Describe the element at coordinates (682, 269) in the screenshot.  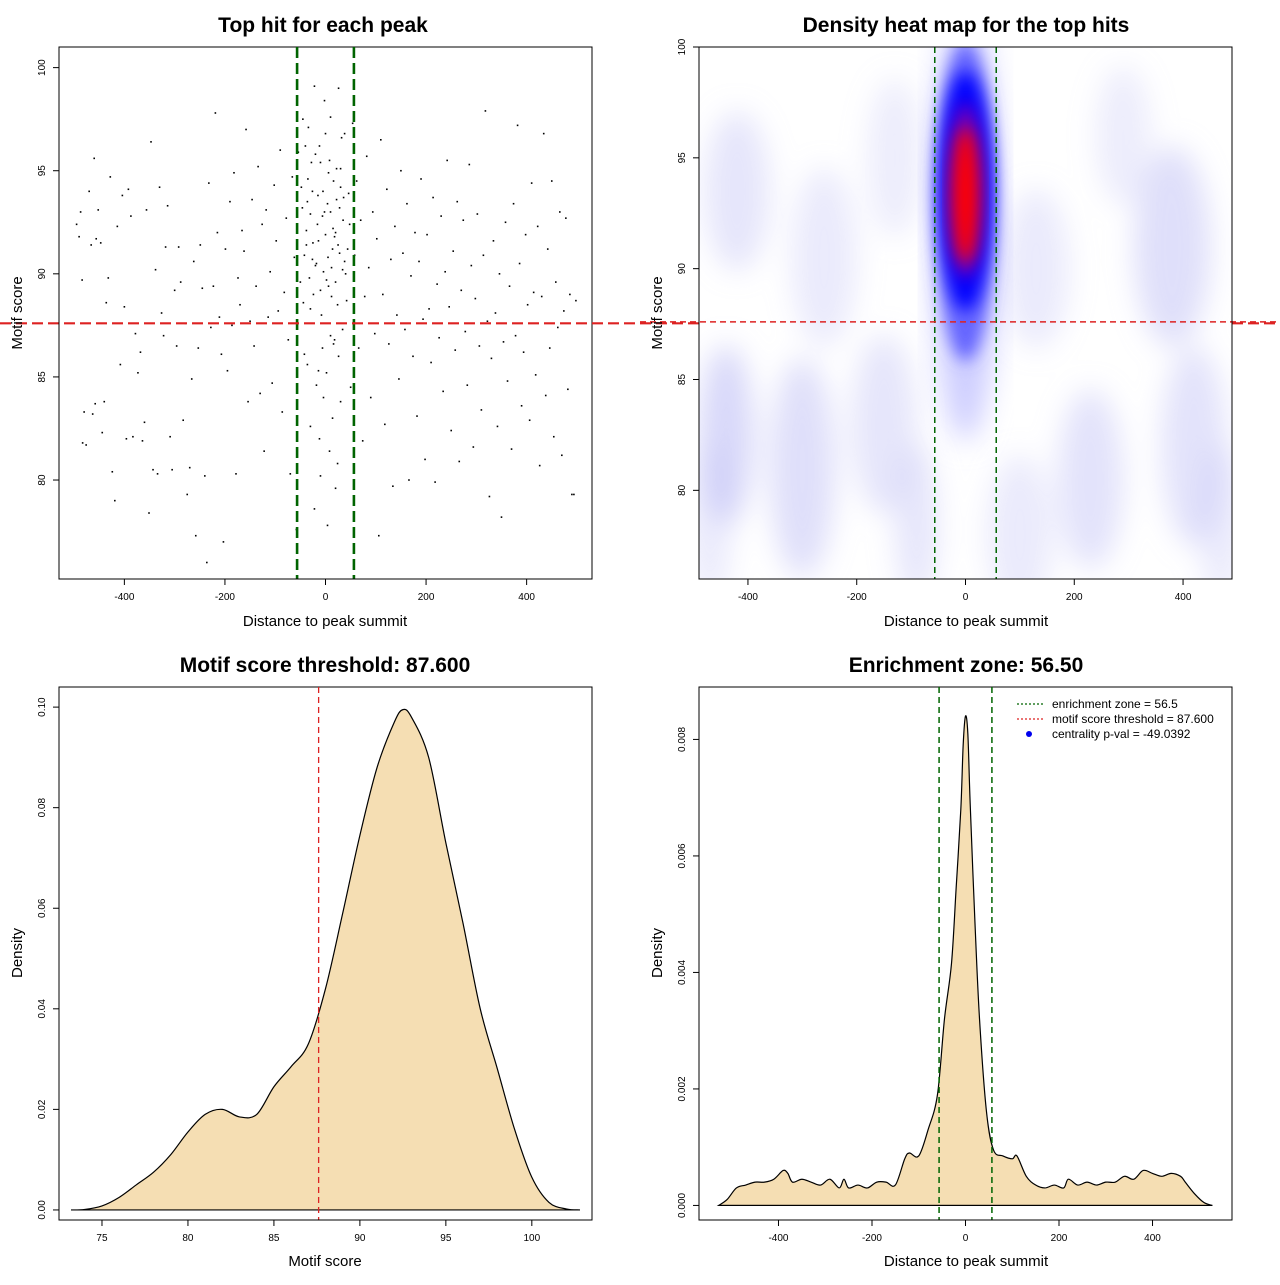
I see `heatmap-y-tick-label: 90` at that location.